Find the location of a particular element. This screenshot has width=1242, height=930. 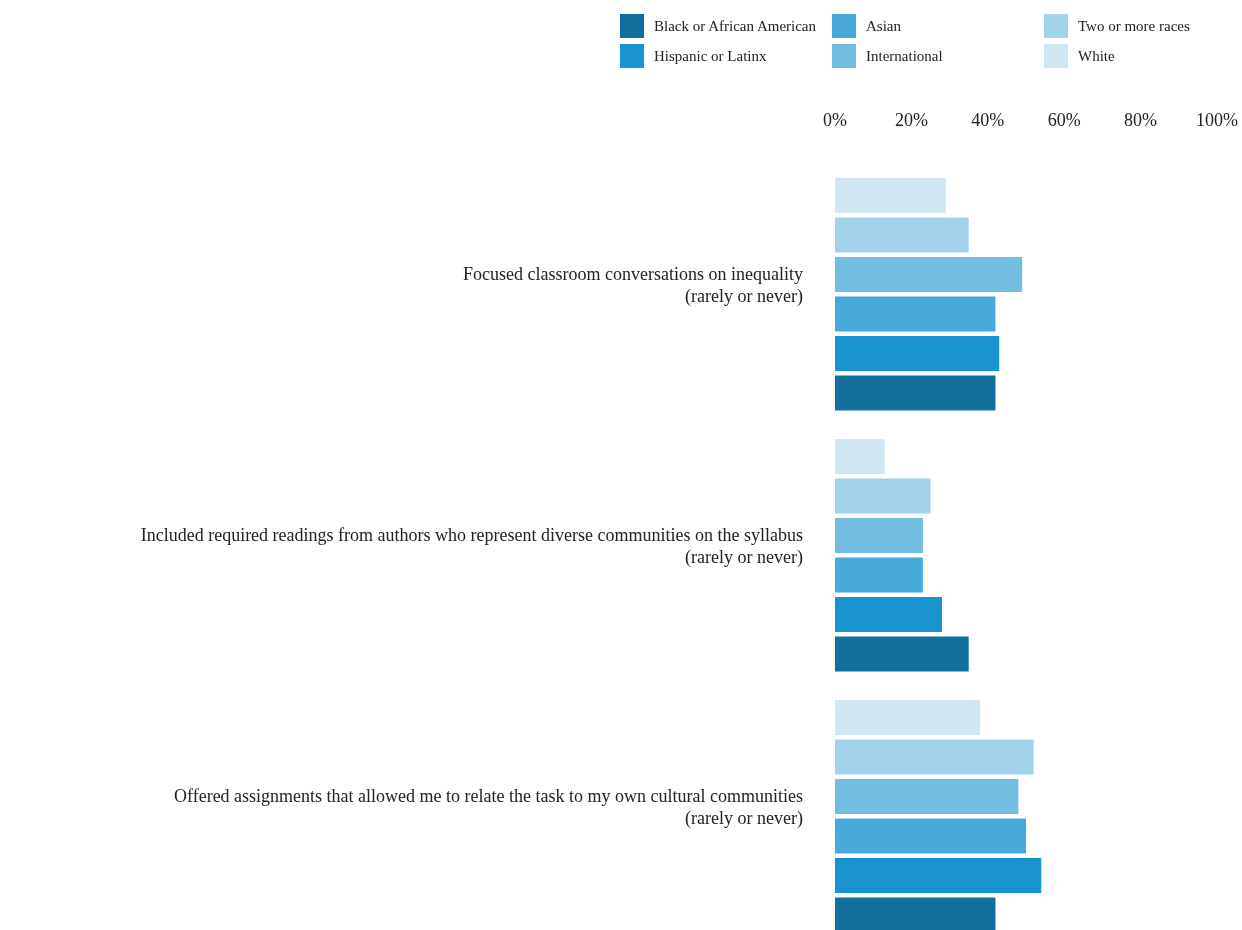

x-tick-label: 40% is located at coordinates (988, 120).